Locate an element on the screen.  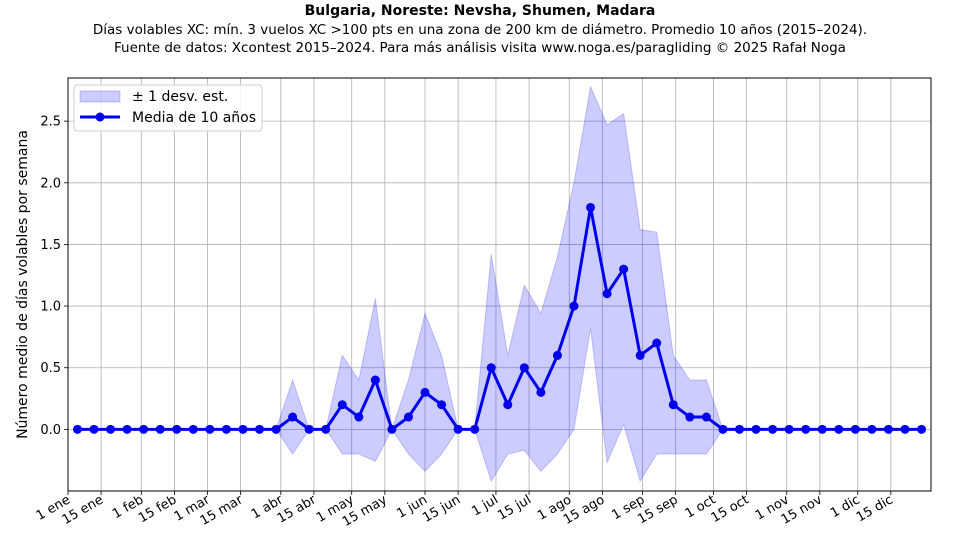
x-tick-label: 1 jul is located at coordinates (485, 505).